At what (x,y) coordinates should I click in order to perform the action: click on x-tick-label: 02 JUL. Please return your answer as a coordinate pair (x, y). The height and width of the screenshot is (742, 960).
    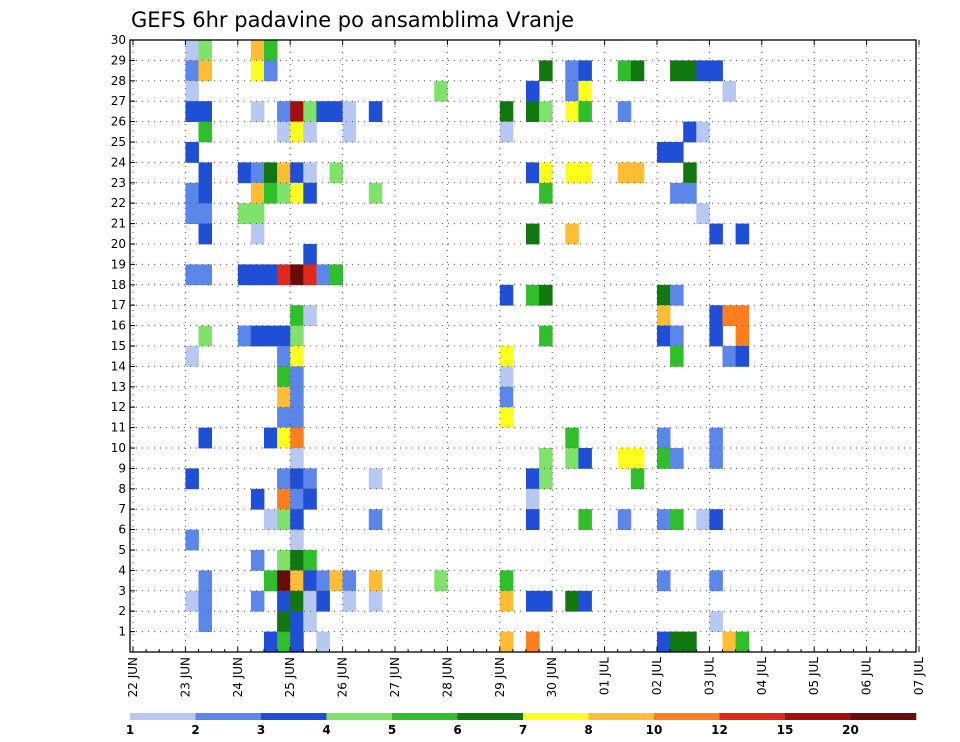
    Looking at the image, I should click on (657, 676).